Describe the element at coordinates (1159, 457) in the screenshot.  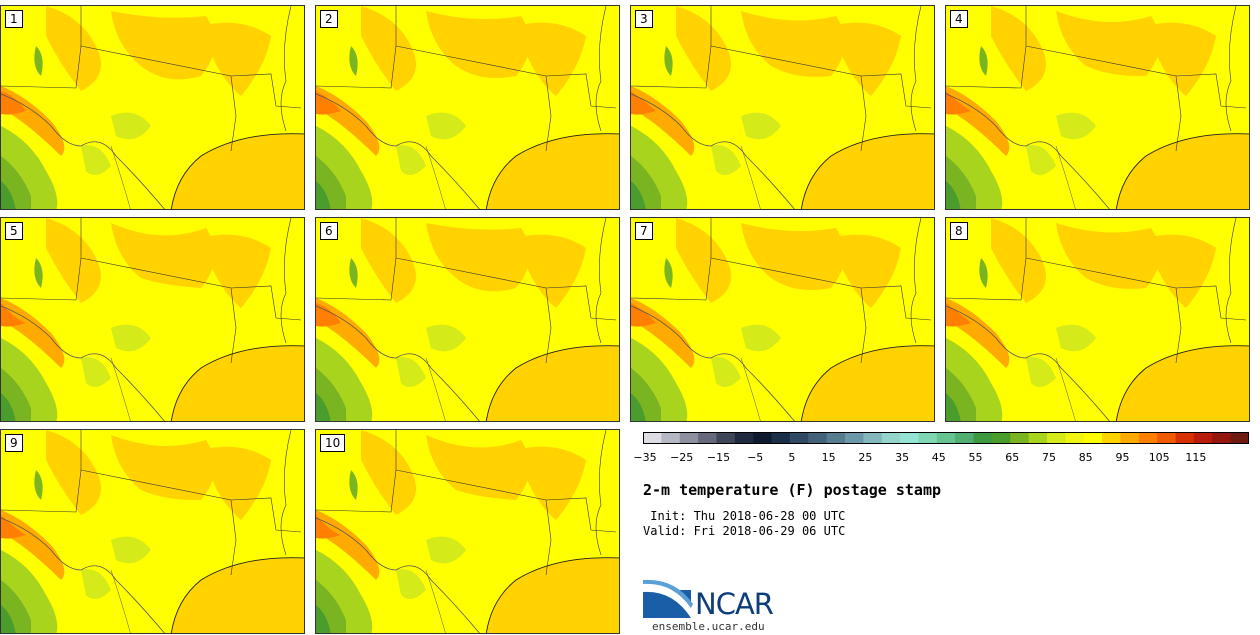
I see `colorbar-tick-label: 105` at that location.